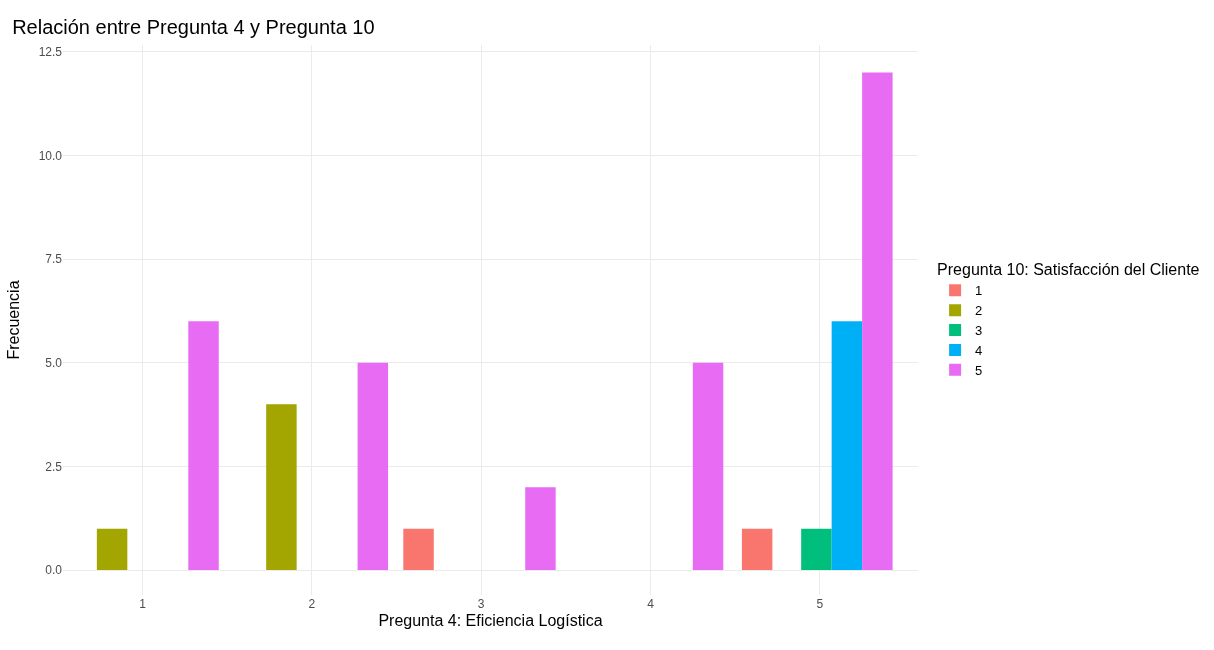 This screenshot has width=1214, height=650. I want to click on chart-title: Relación entre Pregunta 4 y Pregunta 10, so click(193, 26).